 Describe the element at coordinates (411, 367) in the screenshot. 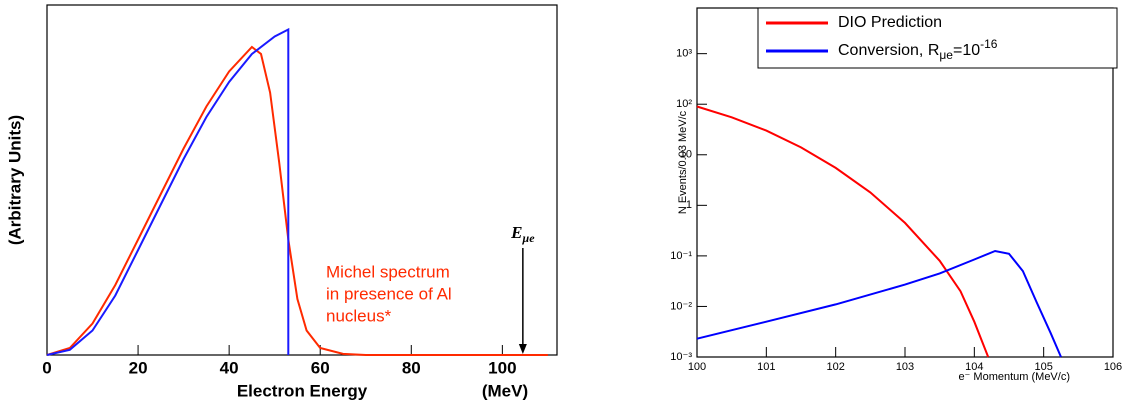

I see `x-tick-label: 80` at that location.